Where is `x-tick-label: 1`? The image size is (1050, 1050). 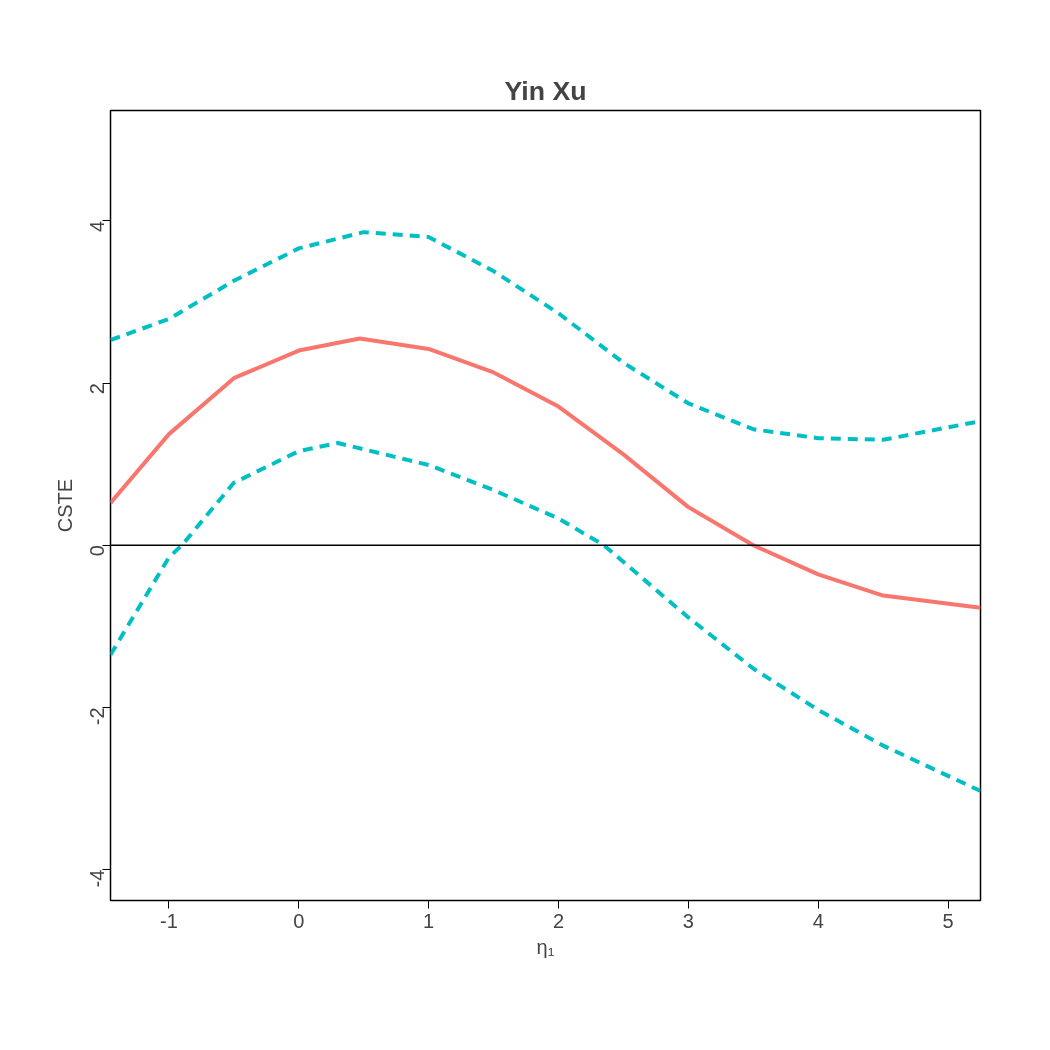
x-tick-label: 1 is located at coordinates (429, 920).